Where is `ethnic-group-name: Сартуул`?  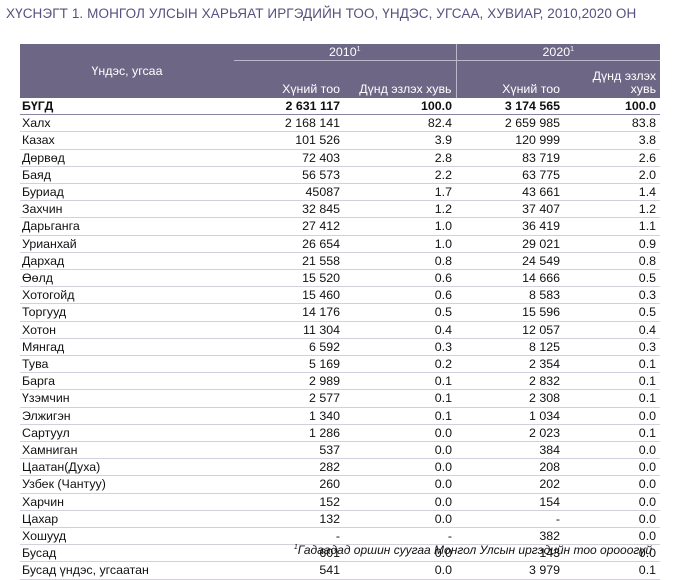
ethnic-group-name: Сартуул is located at coordinates (127, 433).